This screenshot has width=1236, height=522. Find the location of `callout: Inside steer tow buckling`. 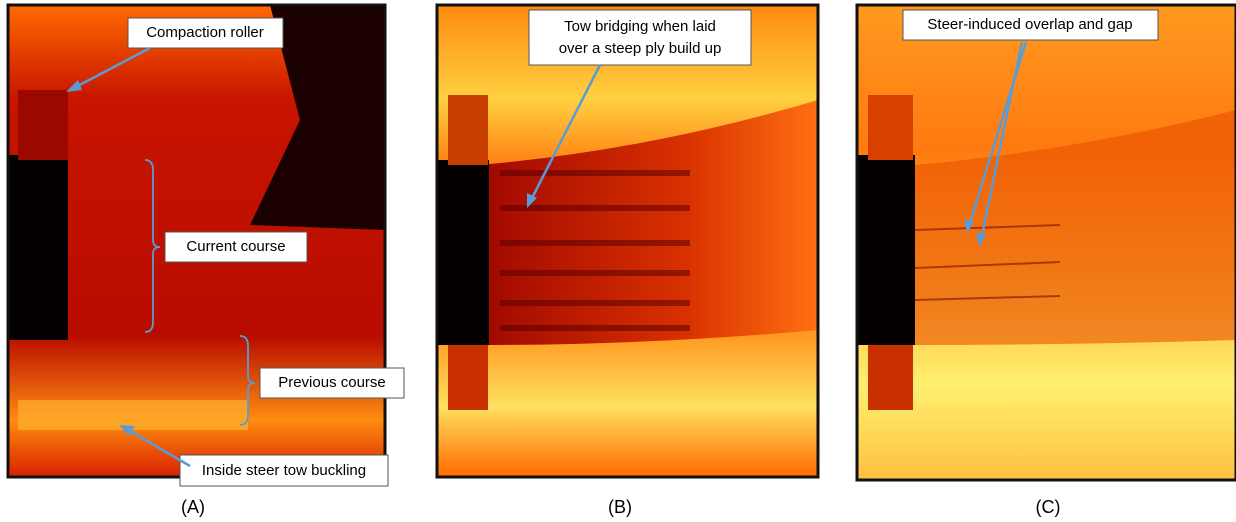

callout: Inside steer tow buckling is located at coordinates (284, 470).